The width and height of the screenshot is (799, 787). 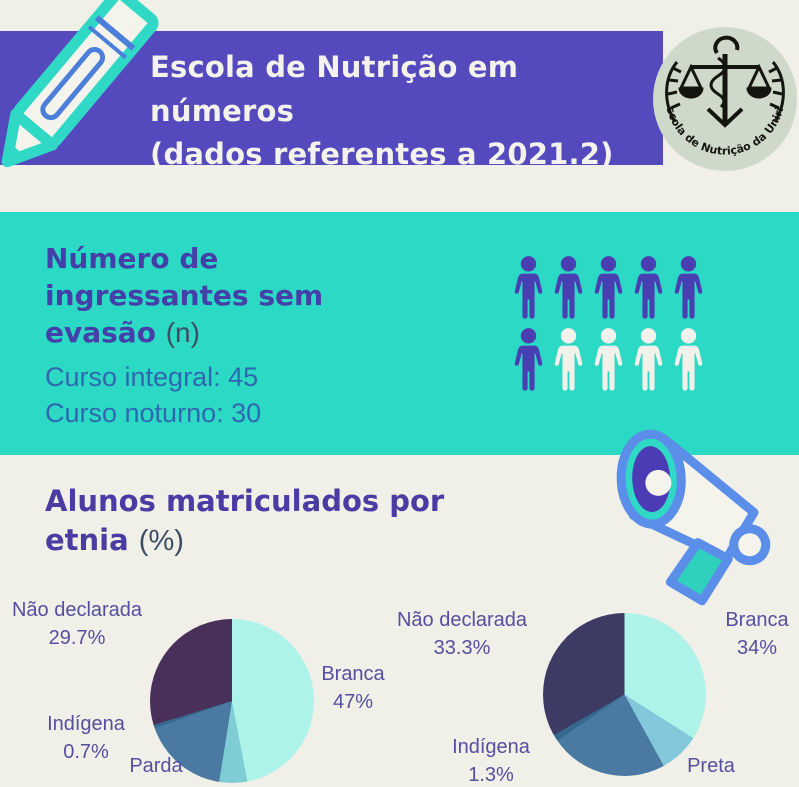 What do you see at coordinates (491, 761) in the screenshot?
I see `pie-right-label-indigena: Indígena 1.3%` at bounding box center [491, 761].